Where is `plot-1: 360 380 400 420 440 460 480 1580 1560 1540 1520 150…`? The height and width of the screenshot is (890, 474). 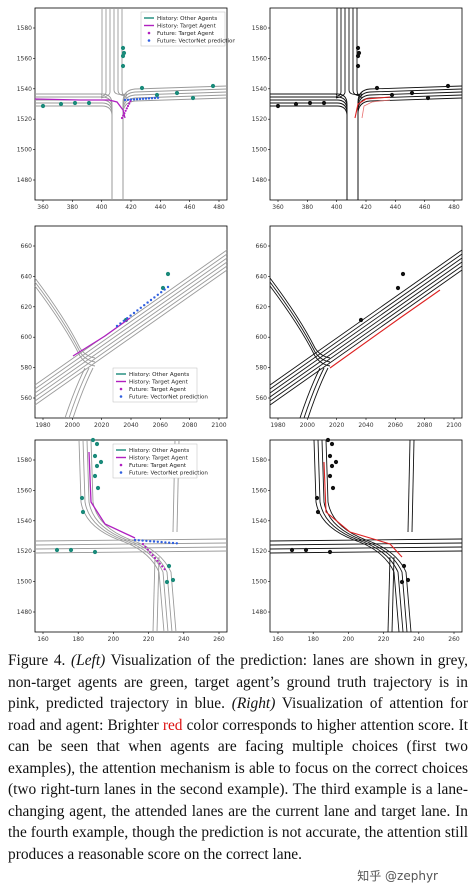 plot-1: 360 380 400 420 440 460 480 1580 1560 1540 1520 150… is located at coordinates (126, 109).